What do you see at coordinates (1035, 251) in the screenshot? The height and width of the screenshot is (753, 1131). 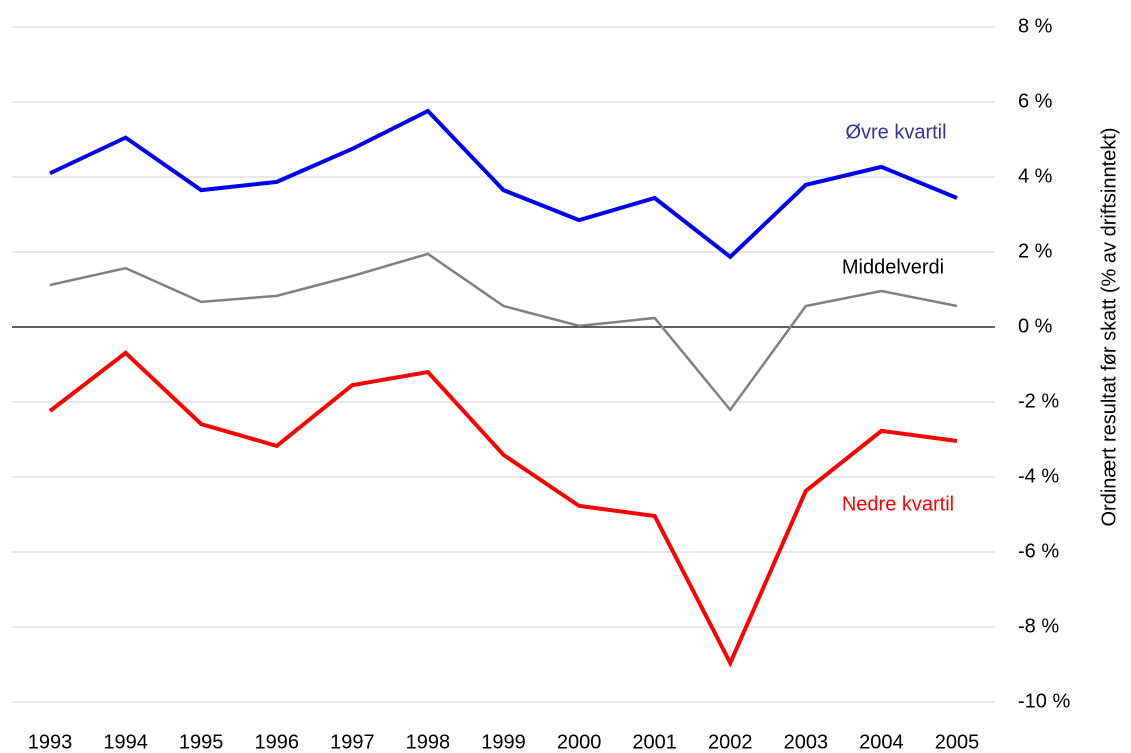 I see `y-tick-label: 2 %` at bounding box center [1035, 251].